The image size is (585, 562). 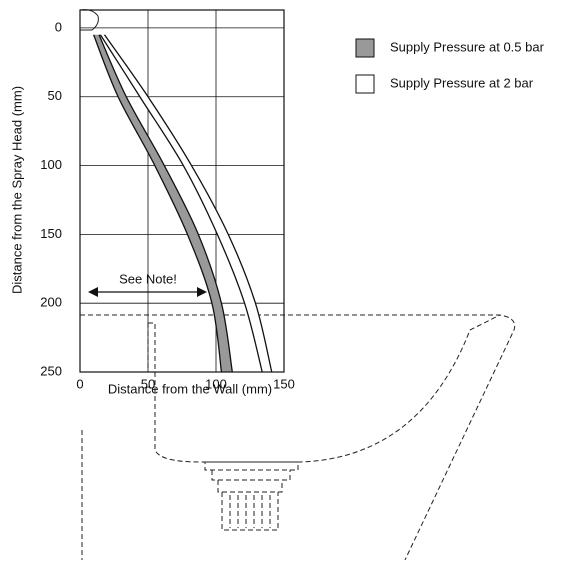 I want to click on spray-head, so click(x=89, y=20).